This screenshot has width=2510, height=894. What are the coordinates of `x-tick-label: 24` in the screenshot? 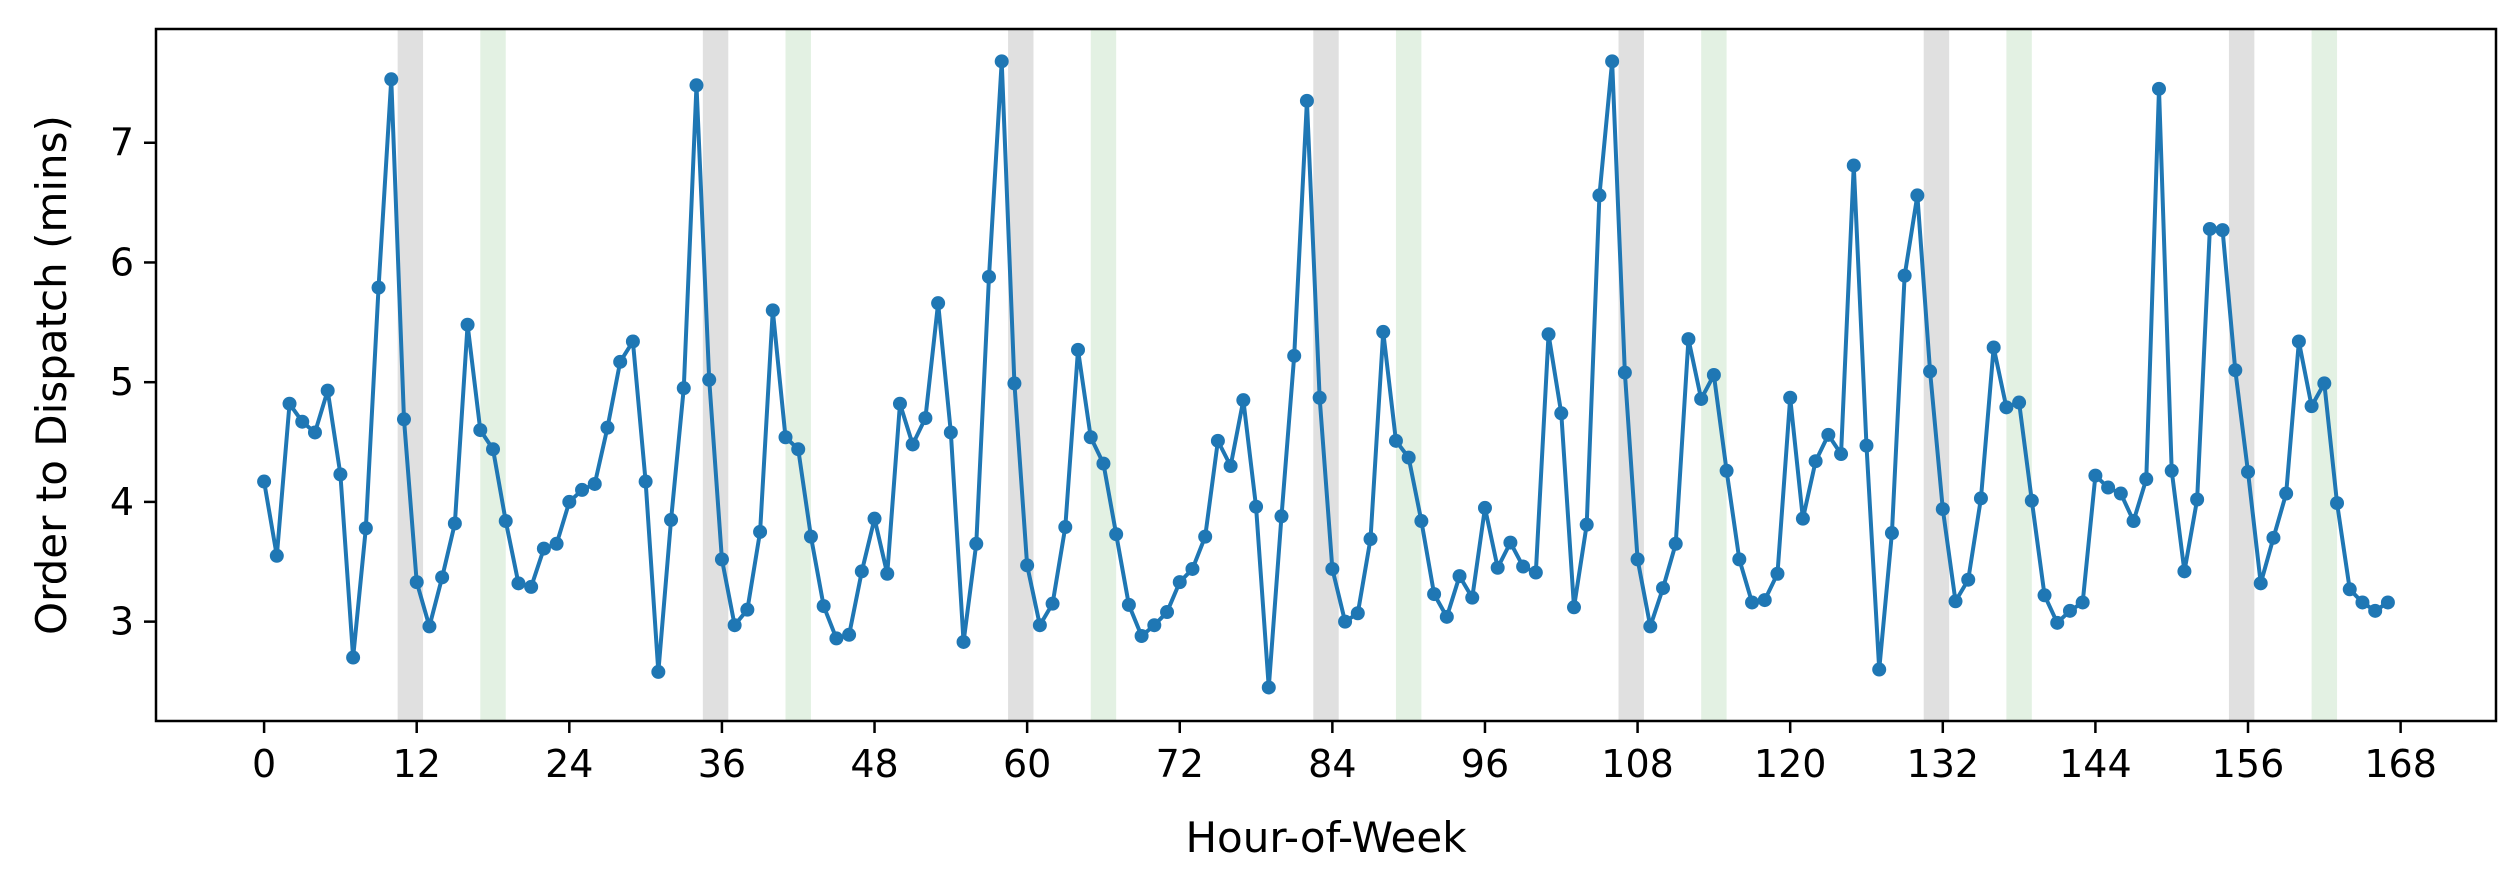 It's located at (569, 764).